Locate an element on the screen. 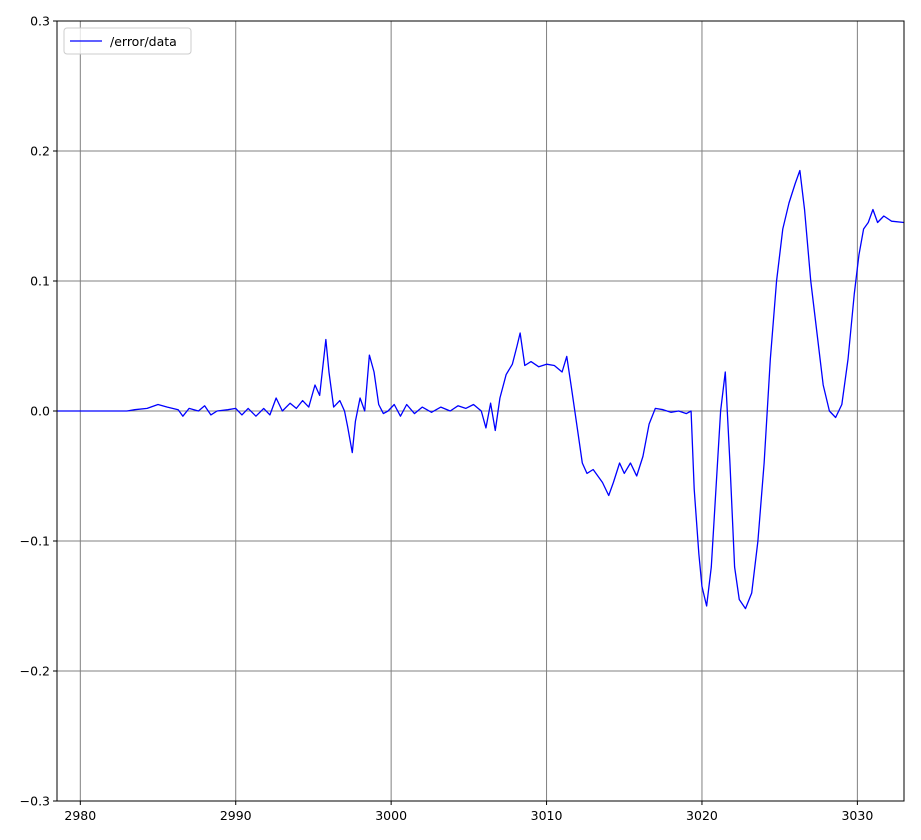 This screenshot has width=921, height=840. x-tick-label: 2990 is located at coordinates (236, 815).